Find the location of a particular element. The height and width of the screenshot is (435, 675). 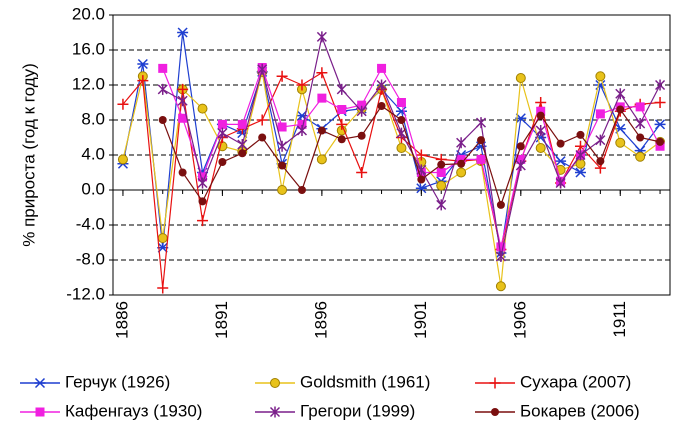

y-tick-label: 16.0 is located at coordinates (88, 48).